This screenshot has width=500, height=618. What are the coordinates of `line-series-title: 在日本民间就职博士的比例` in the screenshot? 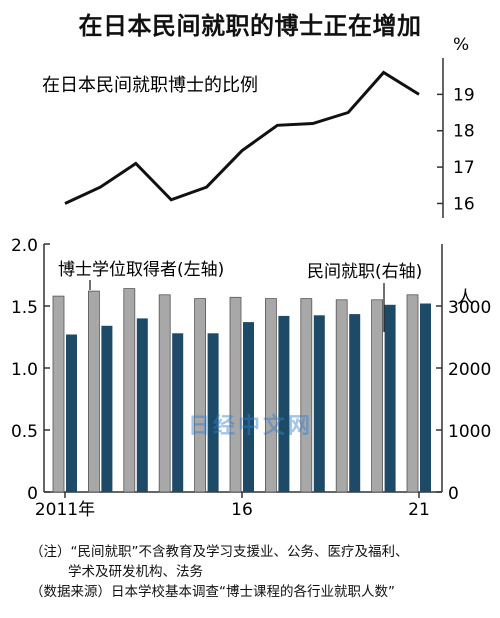 It's located at (150, 85).